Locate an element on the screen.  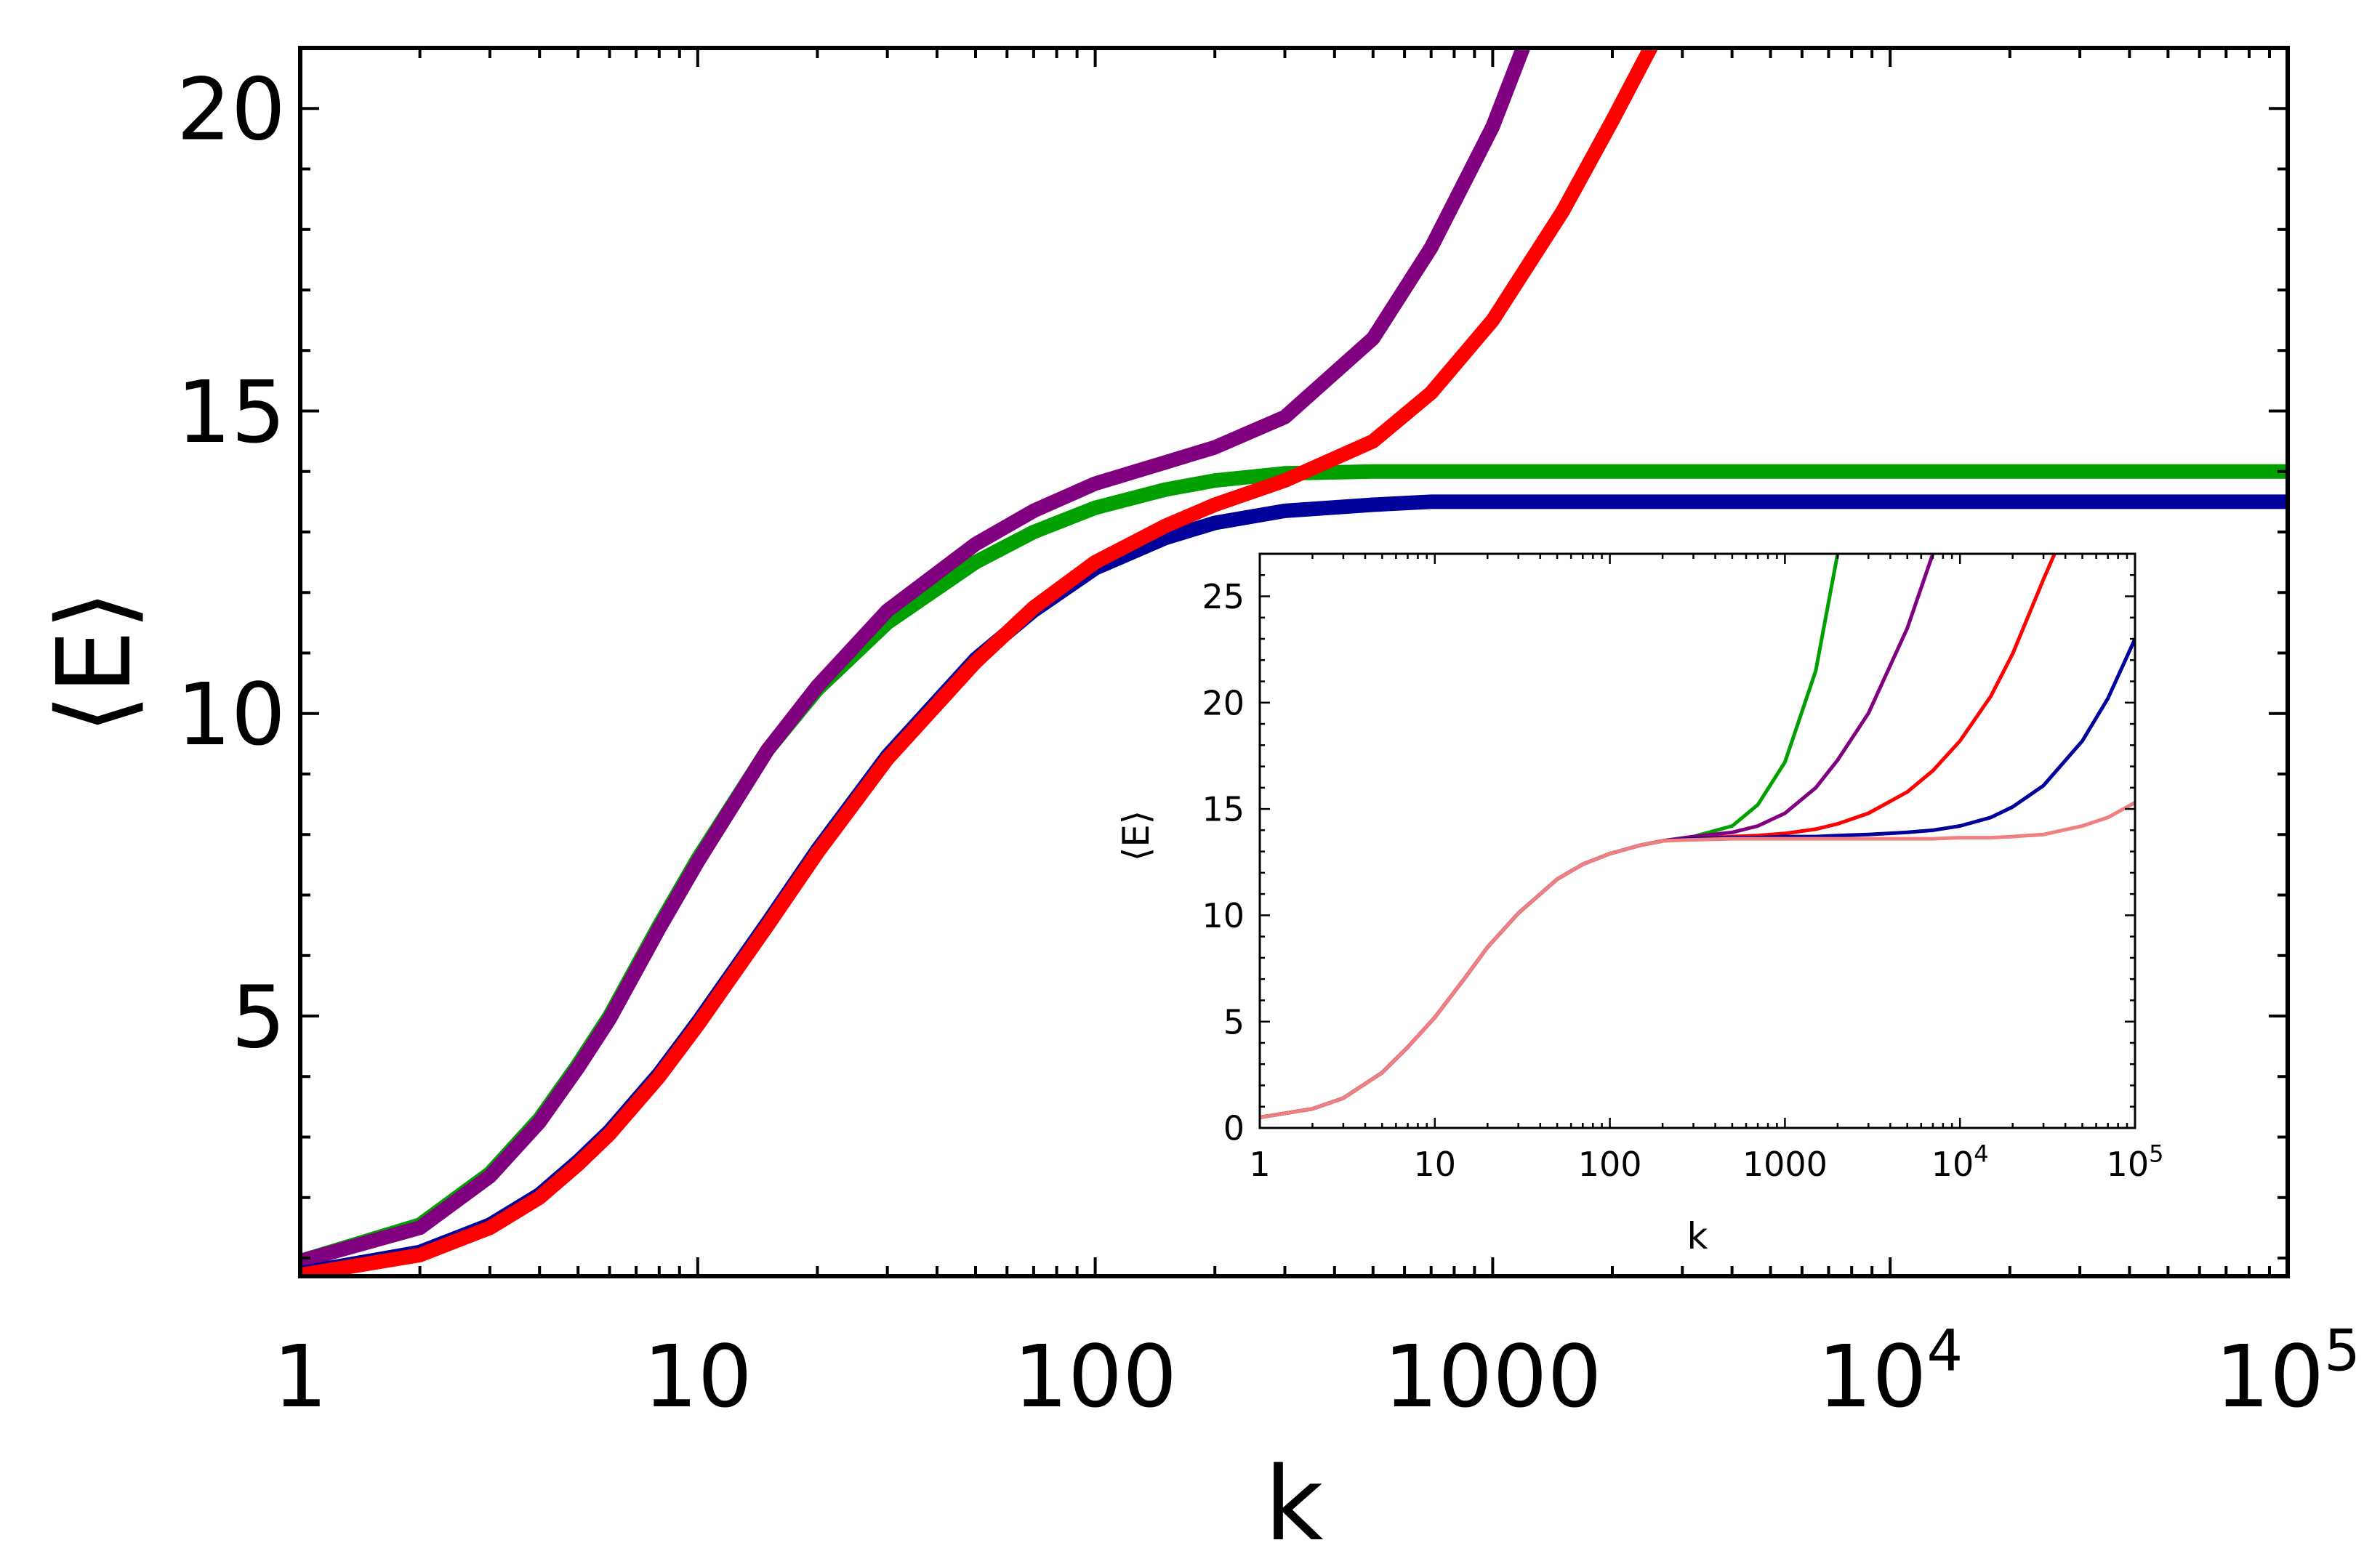
main-x-axis-label: k is located at coordinates (1293, 1505).